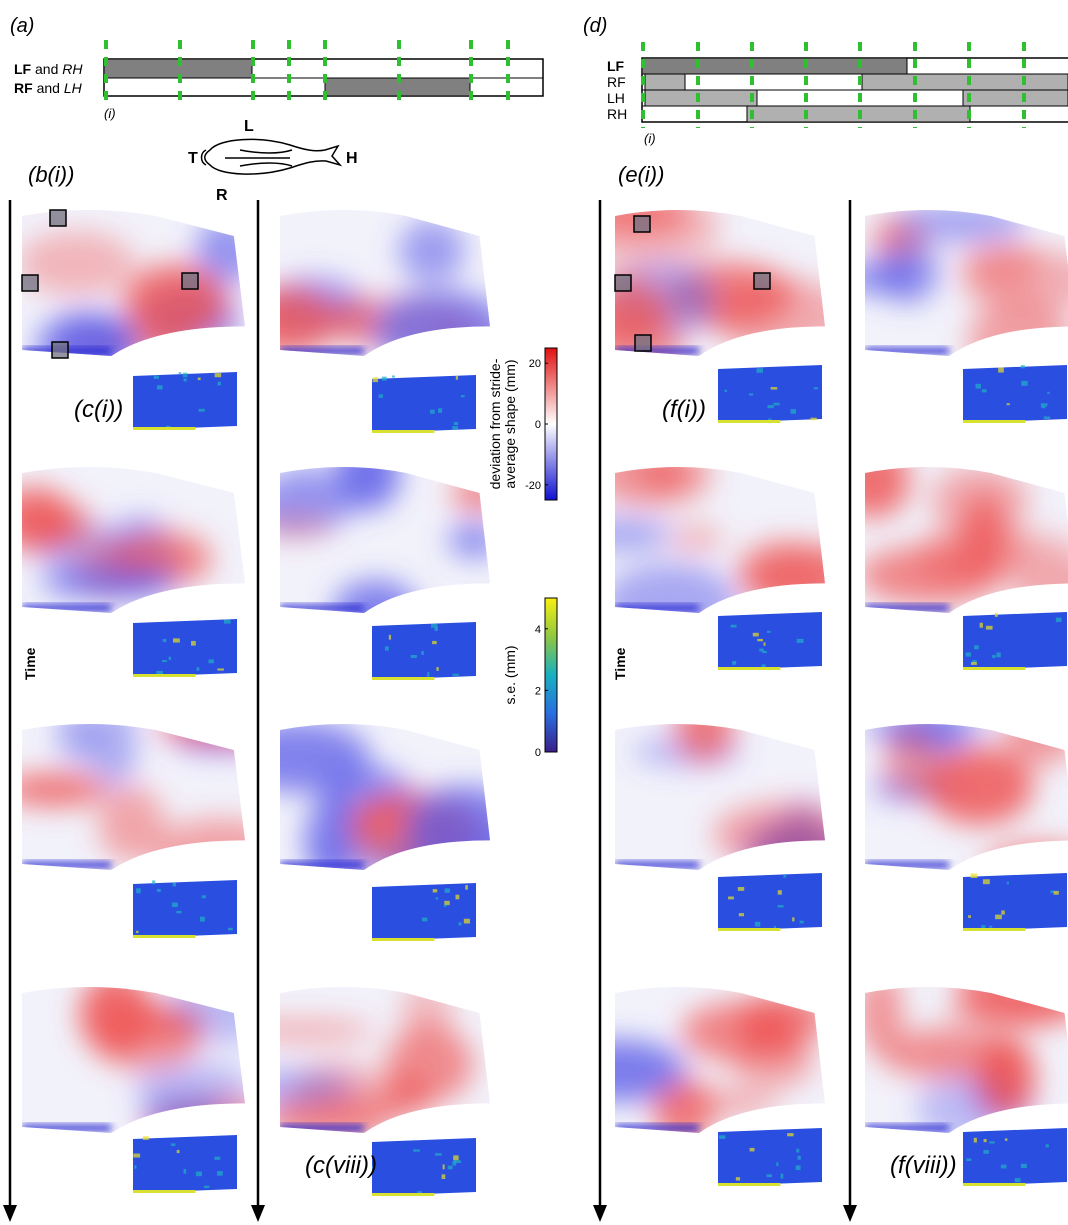 Image resolution: width=1068 pixels, height=1225 pixels. What do you see at coordinates (616, 82) in the screenshot?
I see `gait-label: RF` at bounding box center [616, 82].